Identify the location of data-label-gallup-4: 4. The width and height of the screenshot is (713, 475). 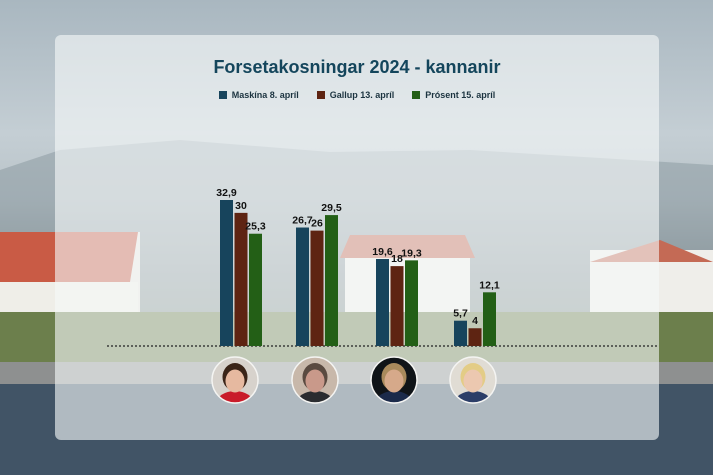
(475, 321).